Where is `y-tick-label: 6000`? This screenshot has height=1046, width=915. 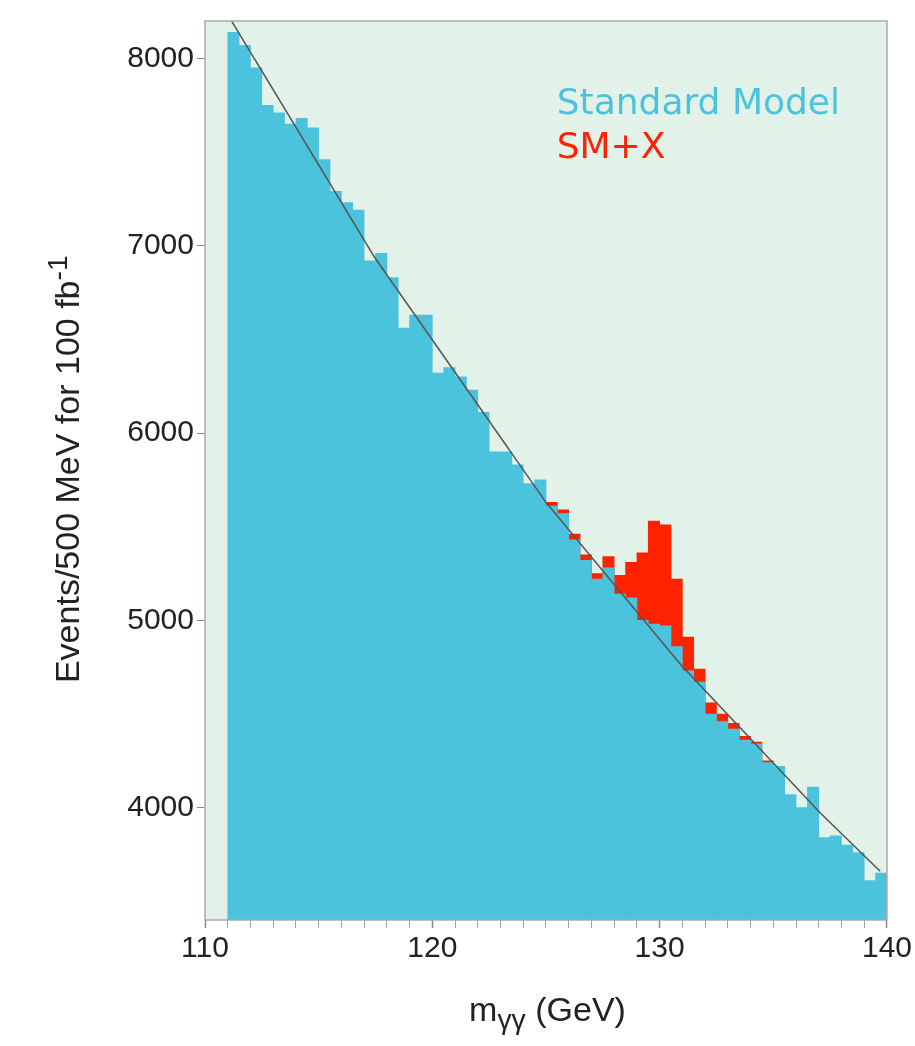
y-tick-label: 6000 is located at coordinates (160, 431).